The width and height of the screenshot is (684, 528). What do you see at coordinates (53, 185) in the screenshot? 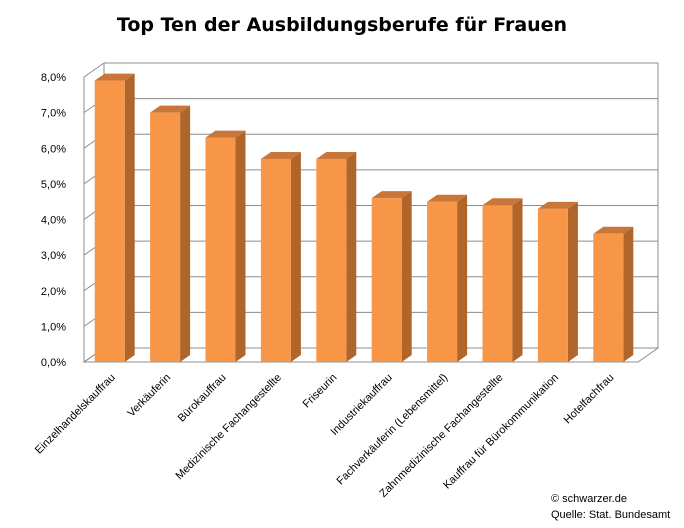
I see `y-tick-label: 5,0%` at bounding box center [53, 185].